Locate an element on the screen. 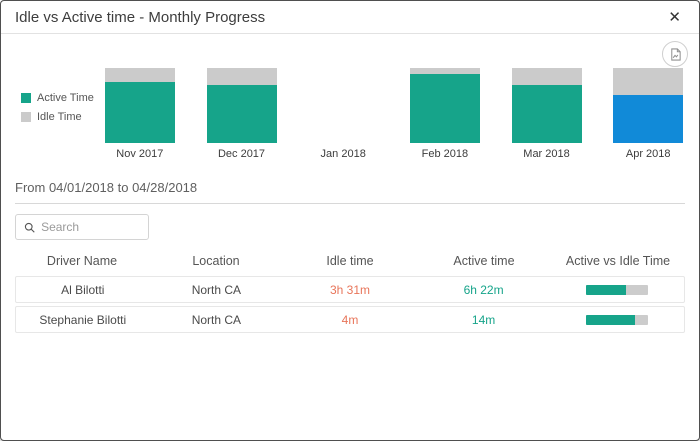 This screenshot has height=441, width=700. column-header-active-vs-idle: Active vs Idle Time is located at coordinates (618, 261).